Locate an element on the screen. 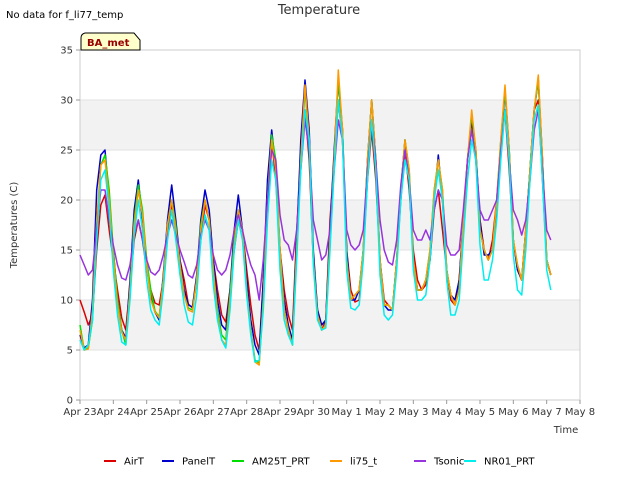 The height and width of the screenshot is (480, 640). y-axis-label: Temperatures (C) is located at coordinates (14, 226).